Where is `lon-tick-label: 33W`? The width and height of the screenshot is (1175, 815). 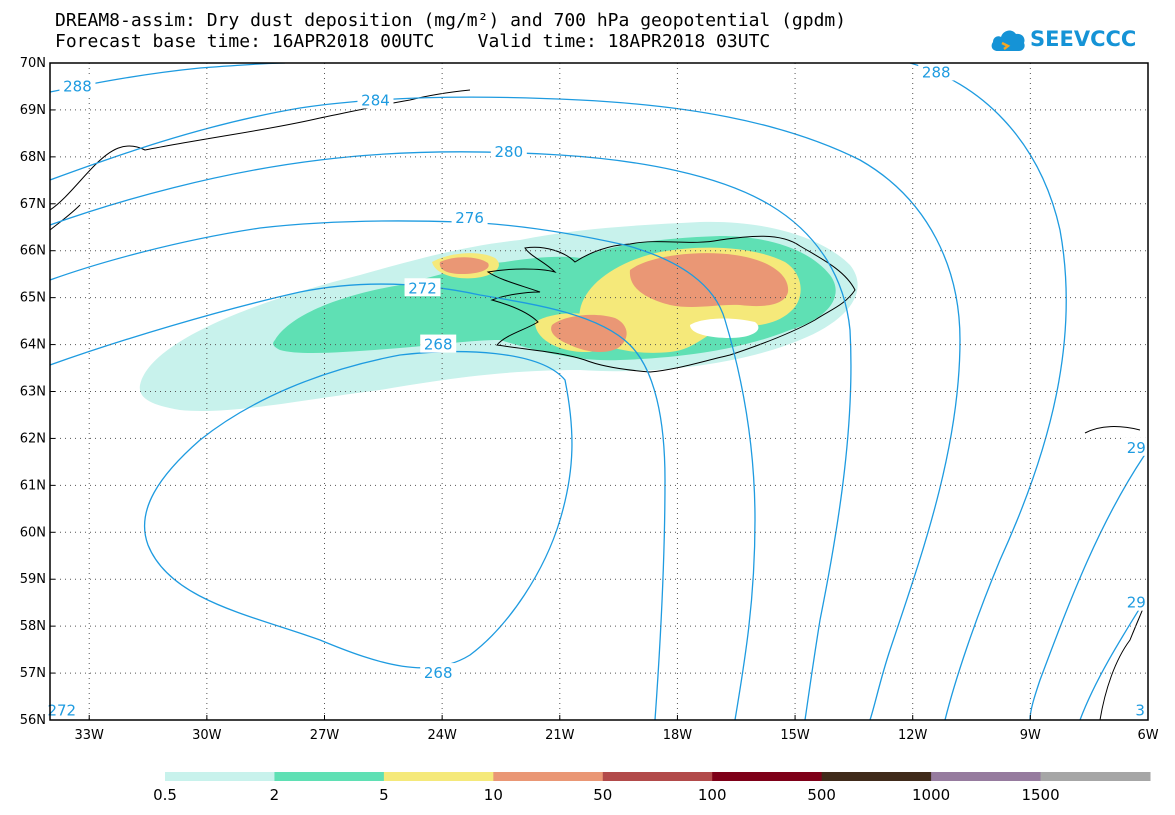 lon-tick-label: 33W is located at coordinates (90, 735).